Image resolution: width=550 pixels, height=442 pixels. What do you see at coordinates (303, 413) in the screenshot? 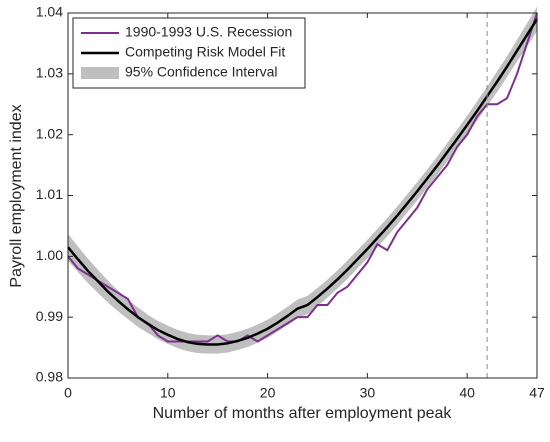
I see `x-axis-label: Number of months after employment peak` at bounding box center [303, 413].